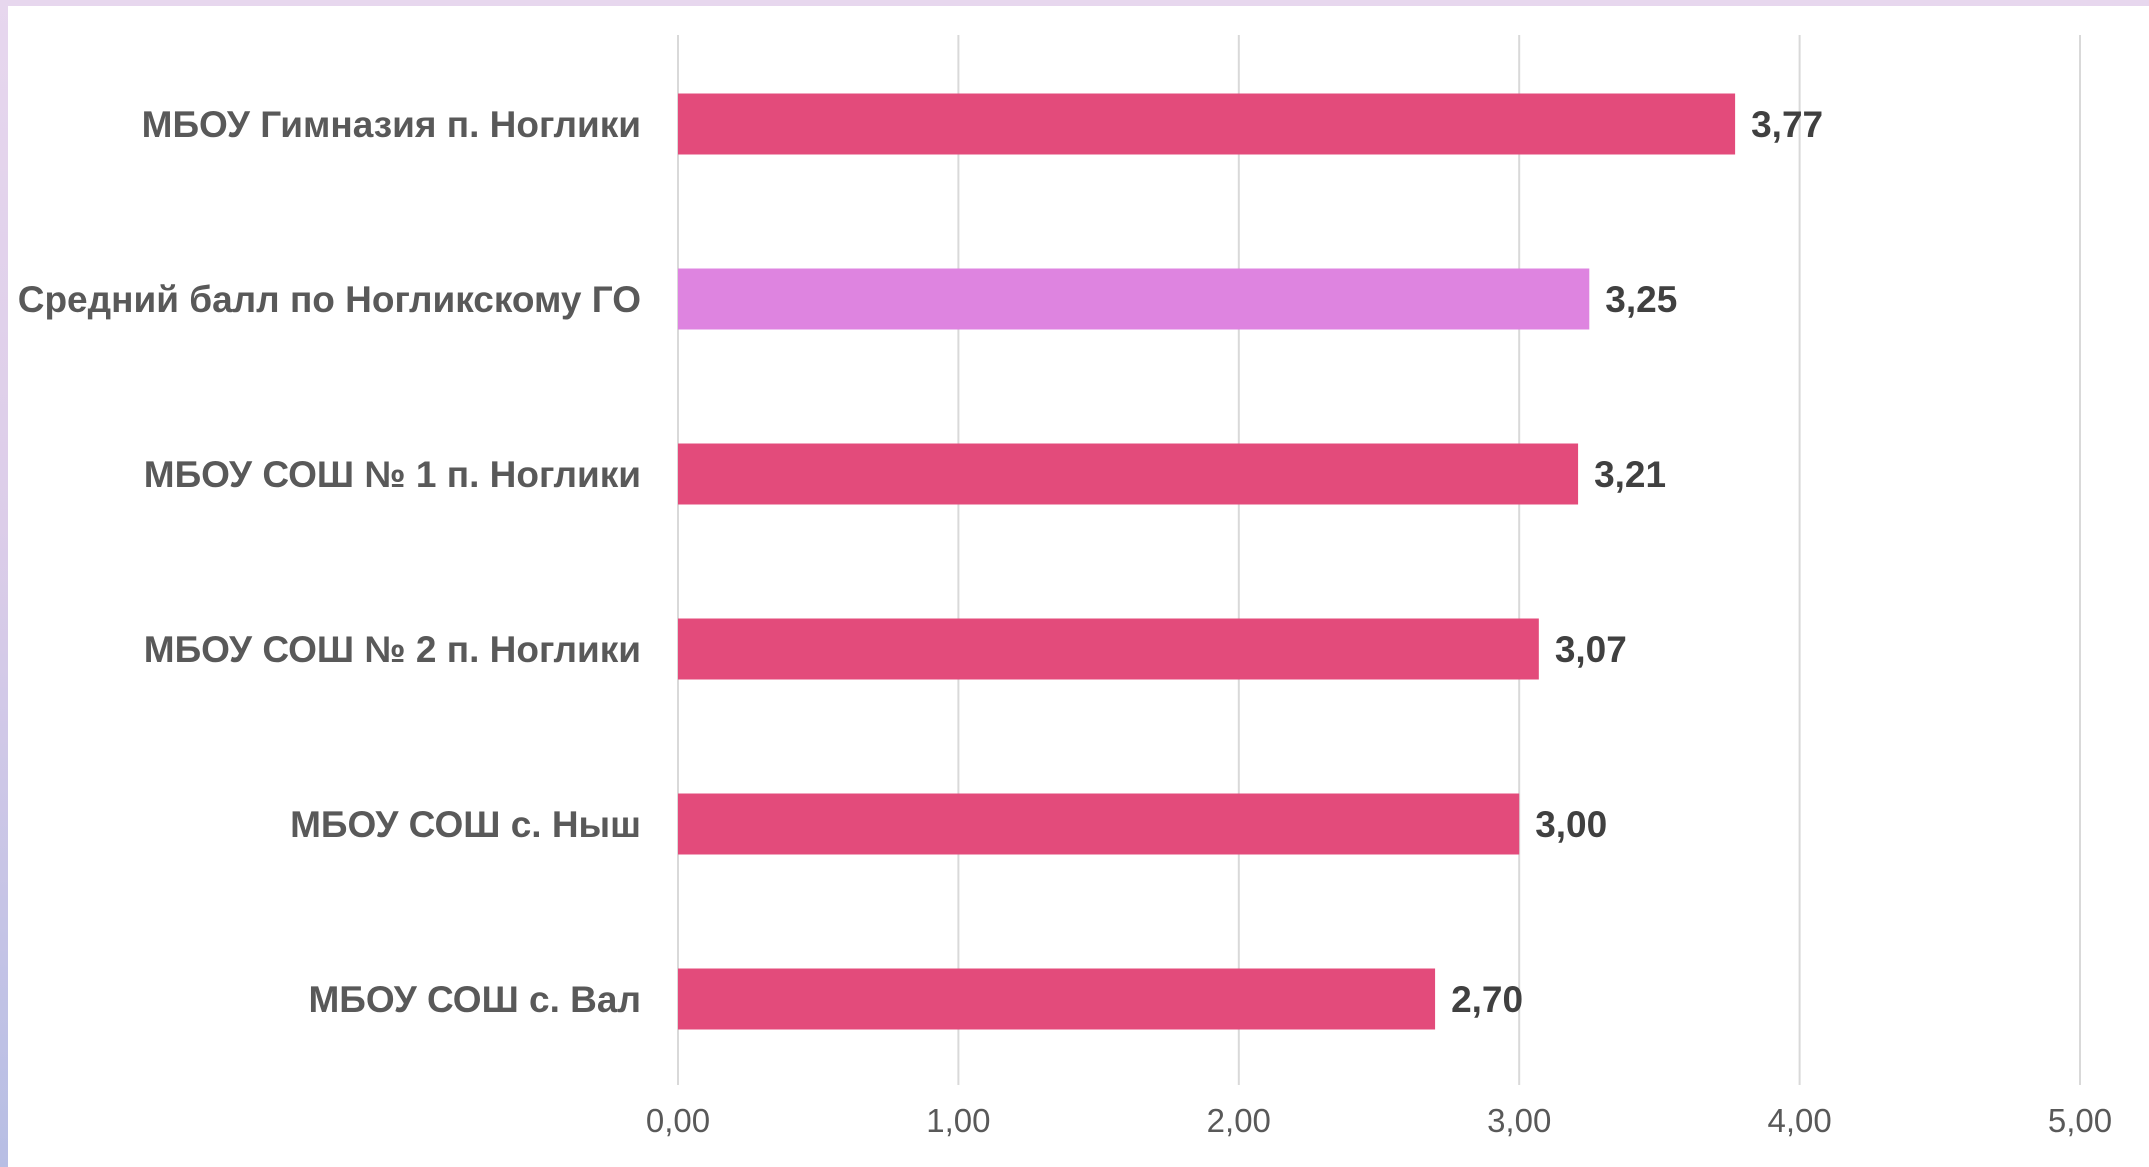  I want to click on x-tick-label: 1,00, so click(958, 1120).